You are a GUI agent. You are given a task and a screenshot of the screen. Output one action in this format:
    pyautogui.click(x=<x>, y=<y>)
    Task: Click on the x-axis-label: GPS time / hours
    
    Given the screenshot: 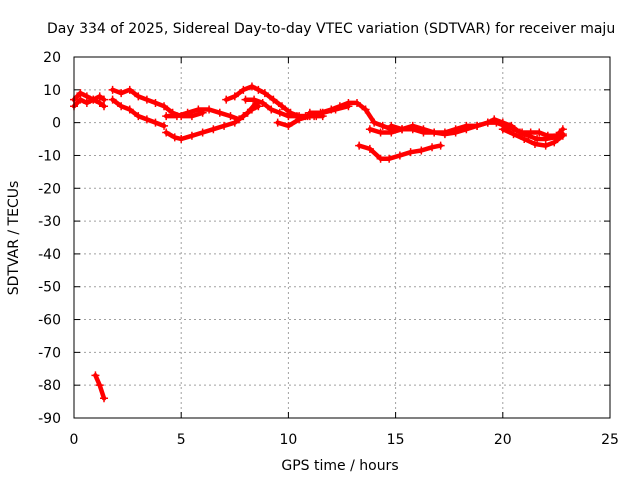 What is the action you would take?
    pyautogui.click(x=339, y=466)
    